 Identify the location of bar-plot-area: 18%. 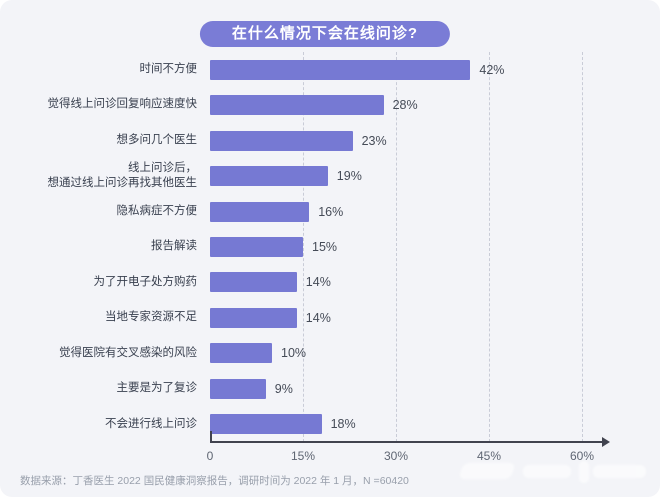
(435, 424).